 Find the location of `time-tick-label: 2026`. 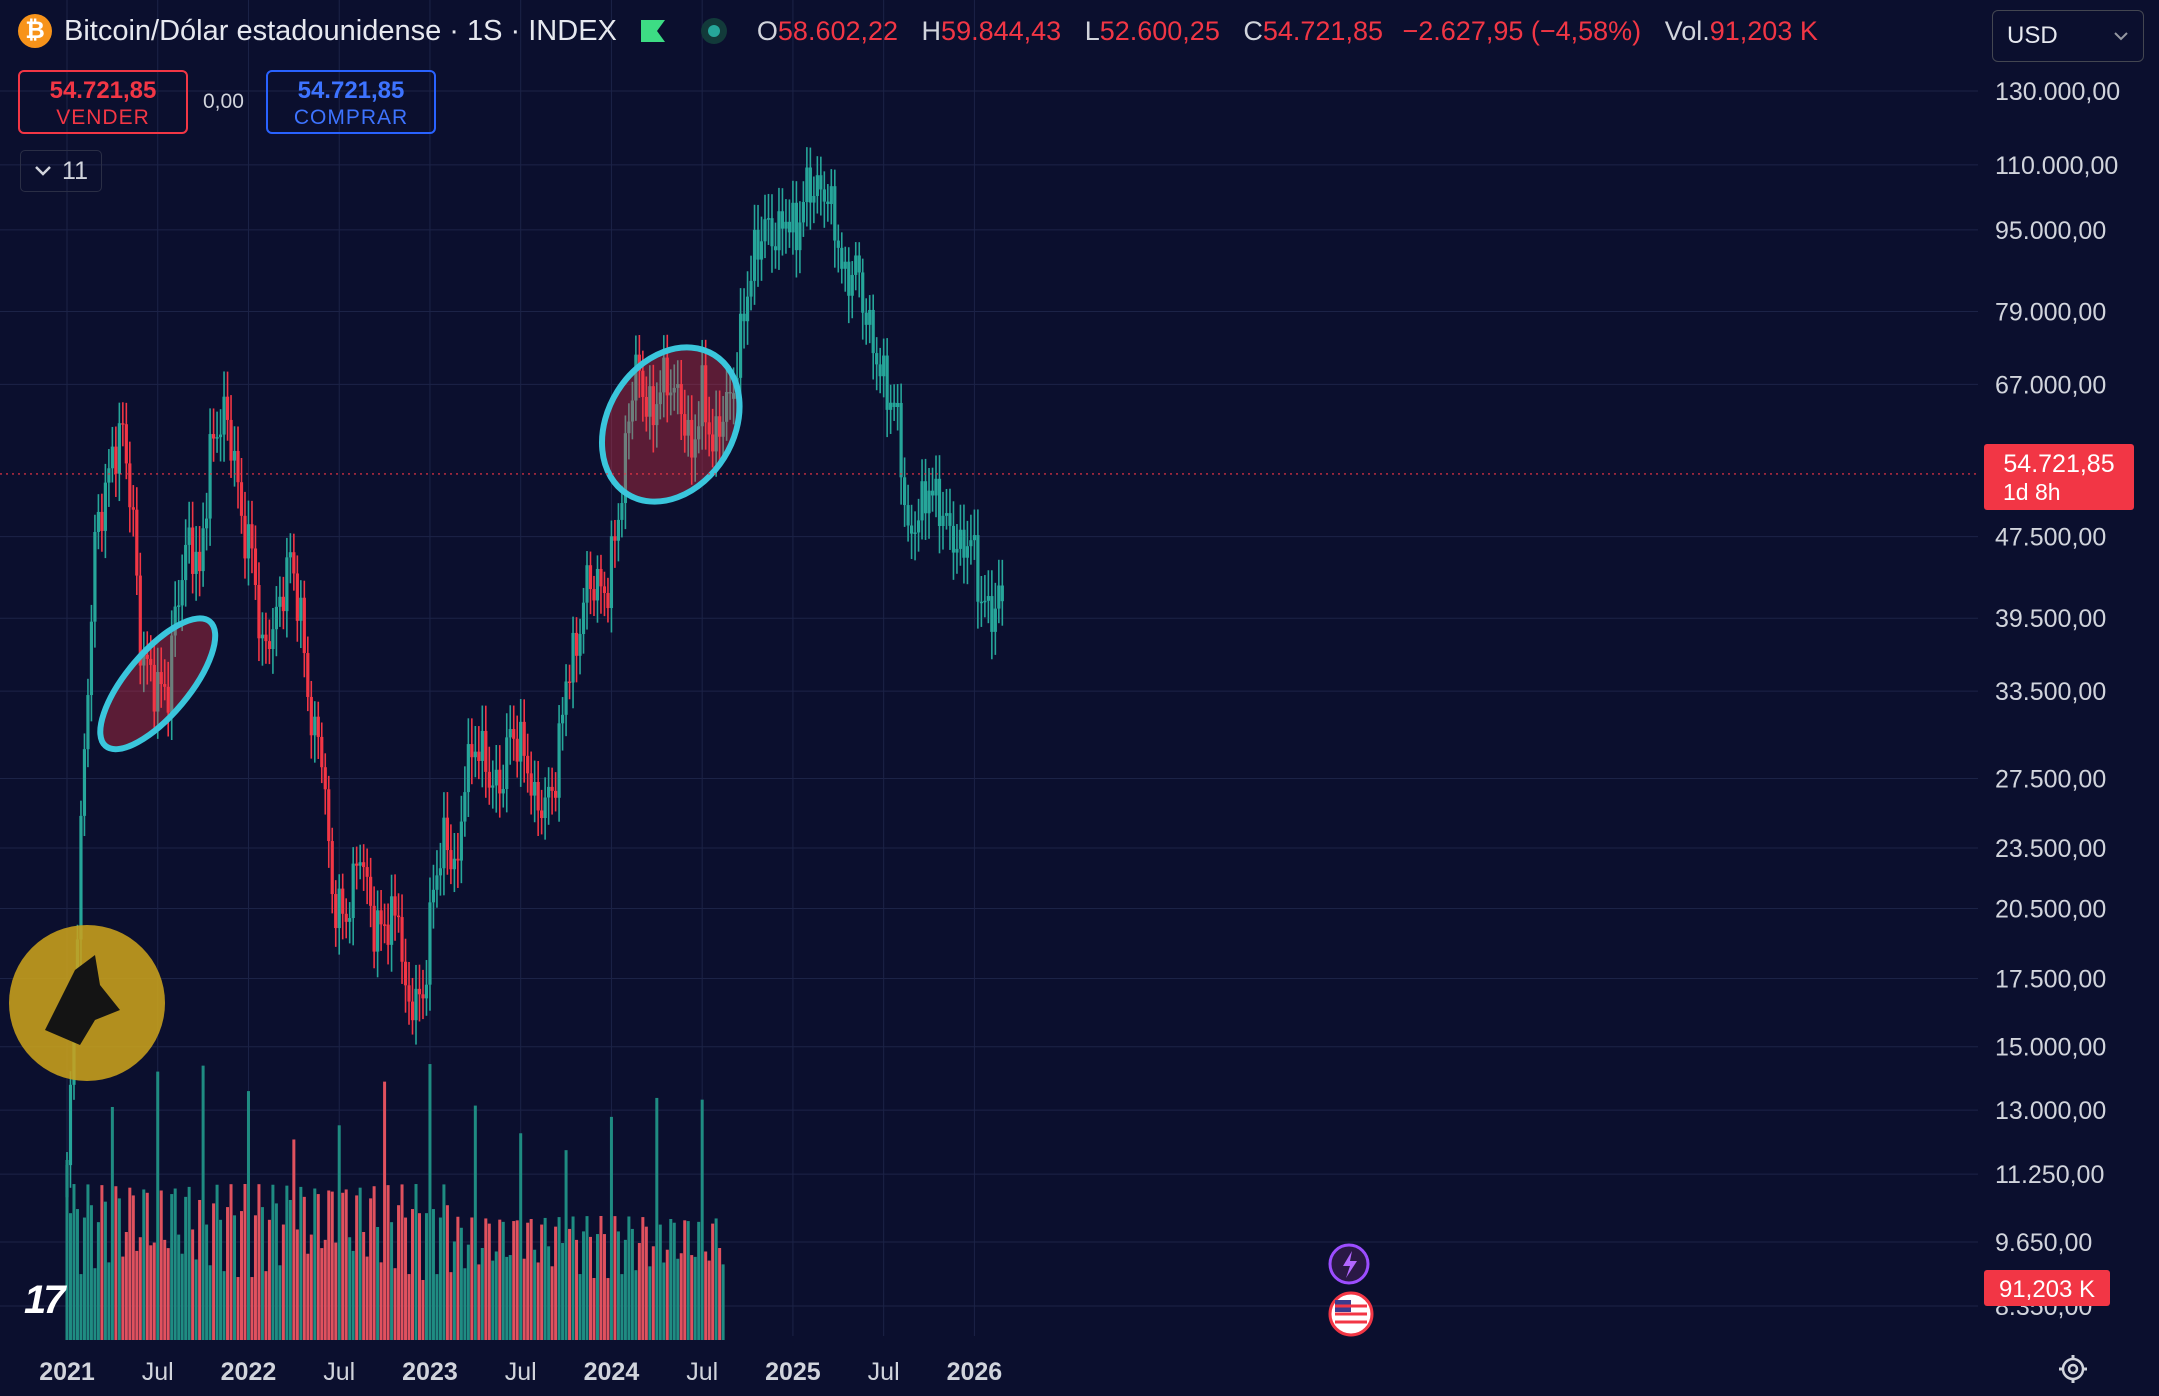

time-tick-label: 2026 is located at coordinates (975, 1372).